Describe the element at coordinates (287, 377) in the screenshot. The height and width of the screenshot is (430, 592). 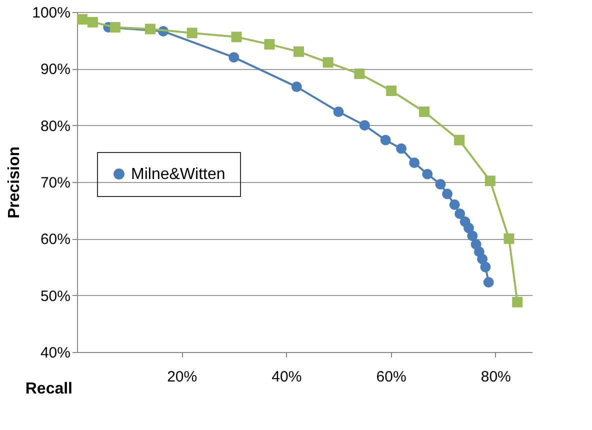
I see `x-tick-label: 40%` at that location.